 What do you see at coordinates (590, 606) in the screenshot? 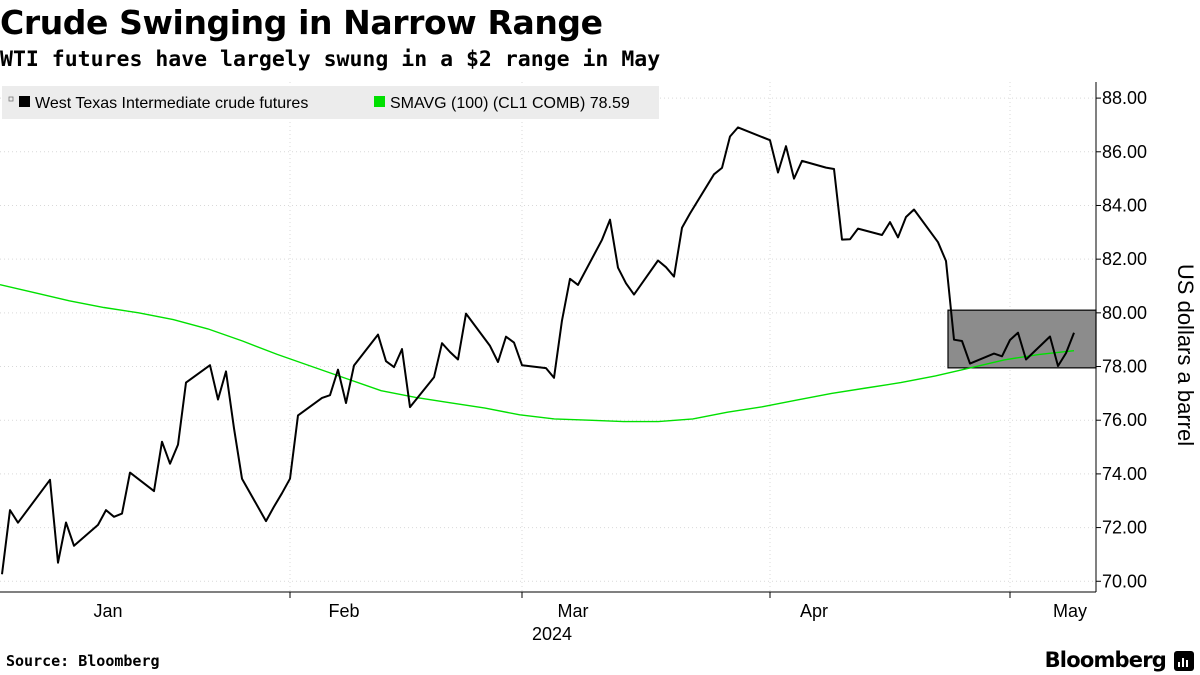
I see `x-axis-ticks: Jan Feb Mar Apr May` at bounding box center [590, 606].